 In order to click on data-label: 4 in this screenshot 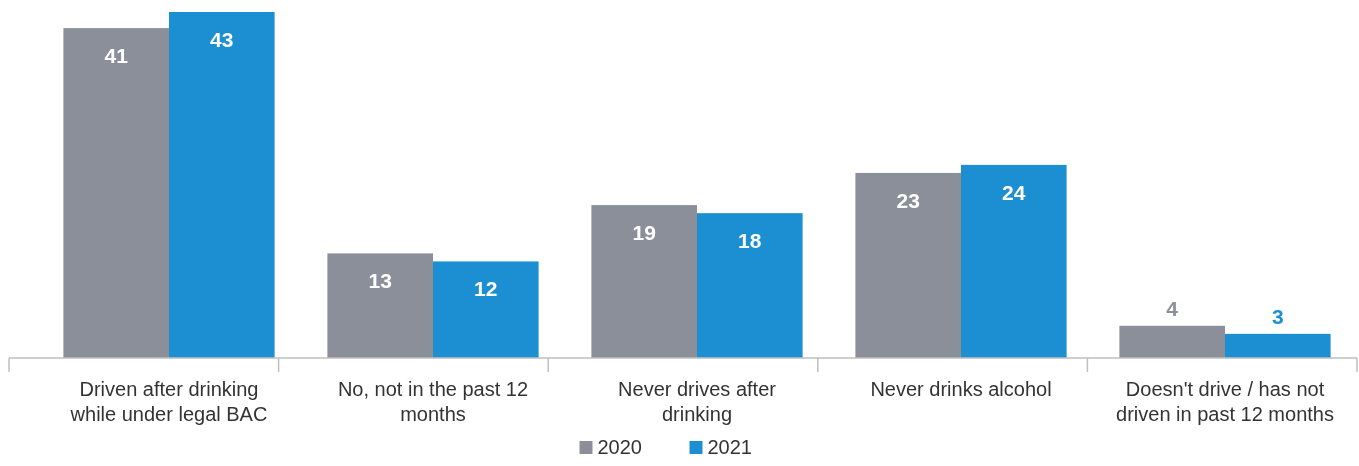, I will do `click(1172, 308)`.